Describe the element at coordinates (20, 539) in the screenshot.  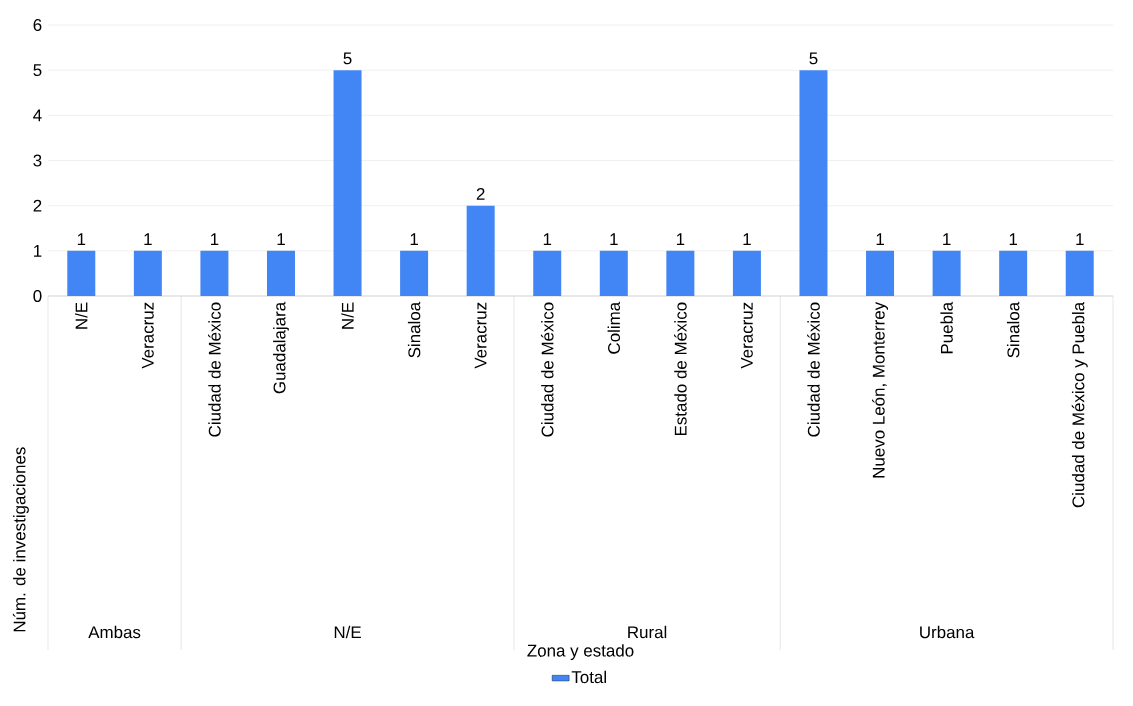
I see `y-axis-title: Núm. de investigaciones` at that location.